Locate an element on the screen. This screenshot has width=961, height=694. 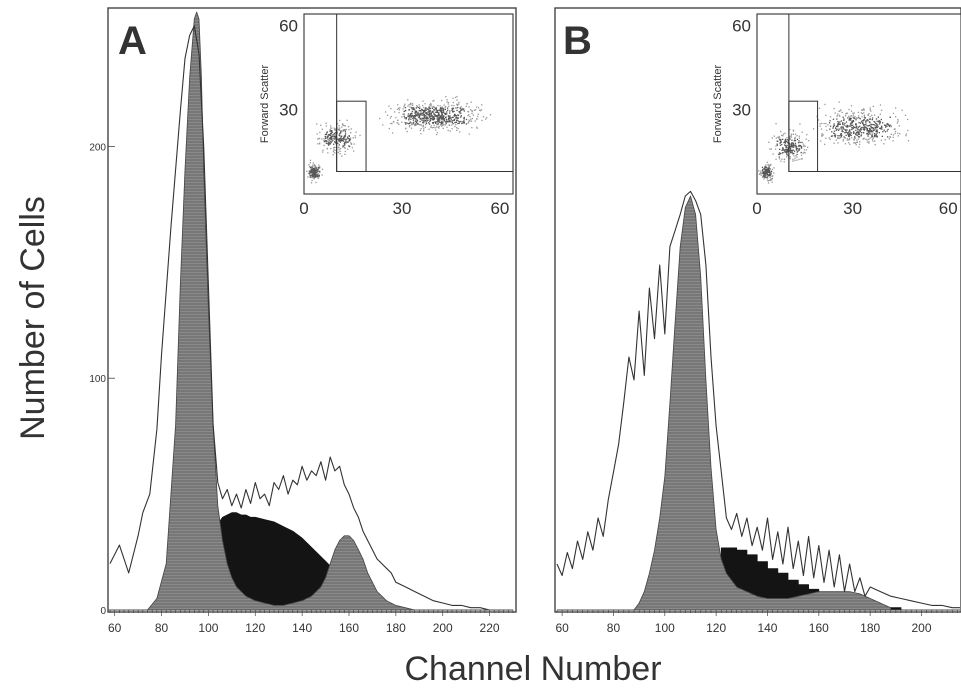
panel-b-x-tick-label: 160 is located at coordinates (819, 628).